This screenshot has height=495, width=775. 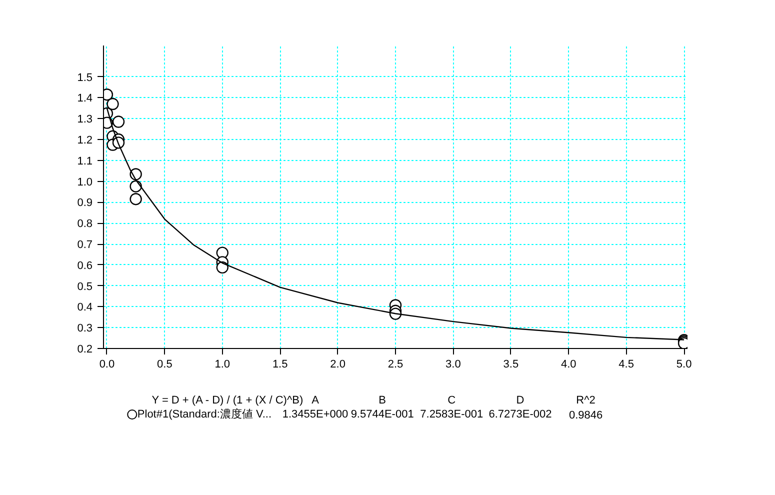 I want to click on text: 0.9846, so click(x=585, y=416).